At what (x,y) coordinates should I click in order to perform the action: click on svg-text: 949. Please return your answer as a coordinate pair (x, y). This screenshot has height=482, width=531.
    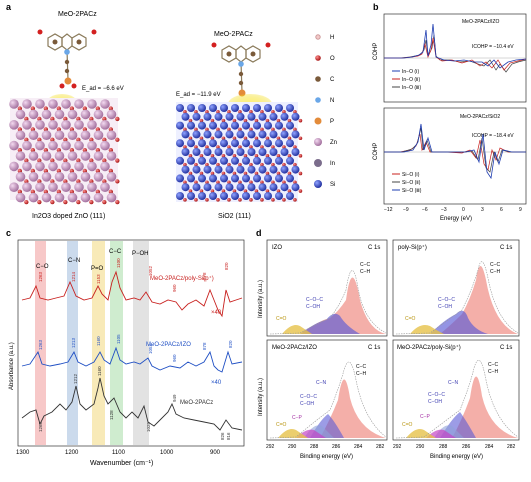
    Looking at the image, I should click on (174, 398).